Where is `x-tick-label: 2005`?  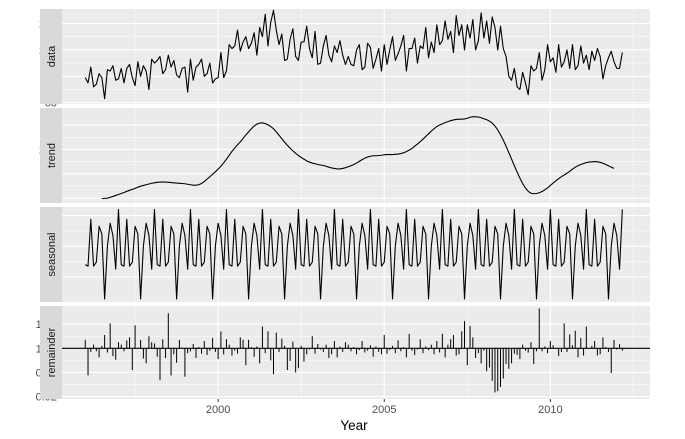
x-tick-label: 2005 is located at coordinates (384, 410).